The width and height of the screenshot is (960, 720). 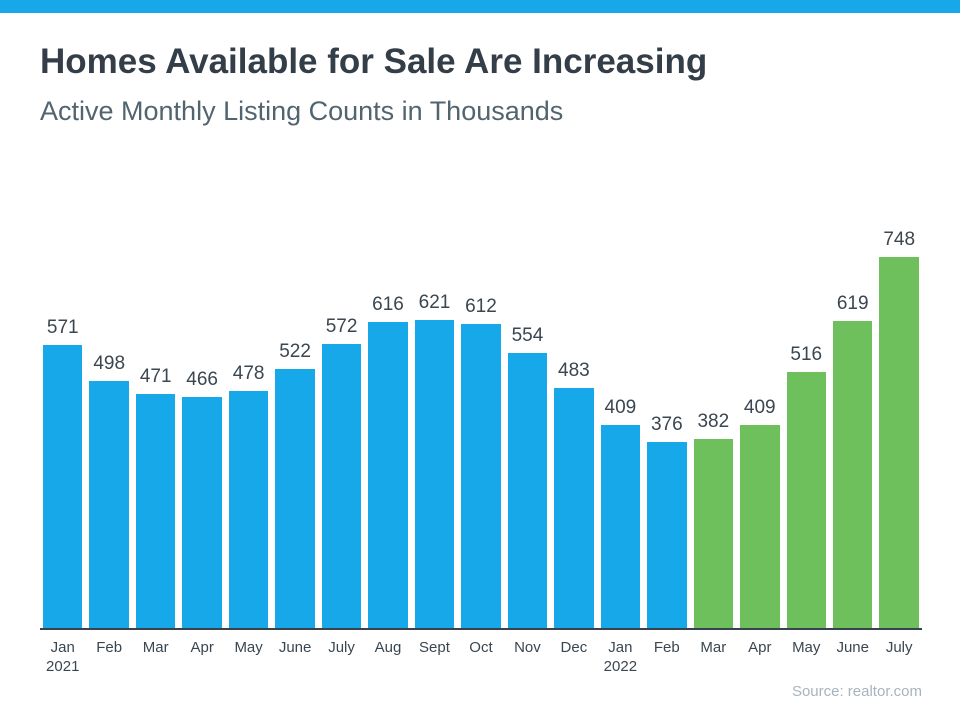 I want to click on x-axis-label-jan-2021: Jan 2021, so click(x=63, y=657).